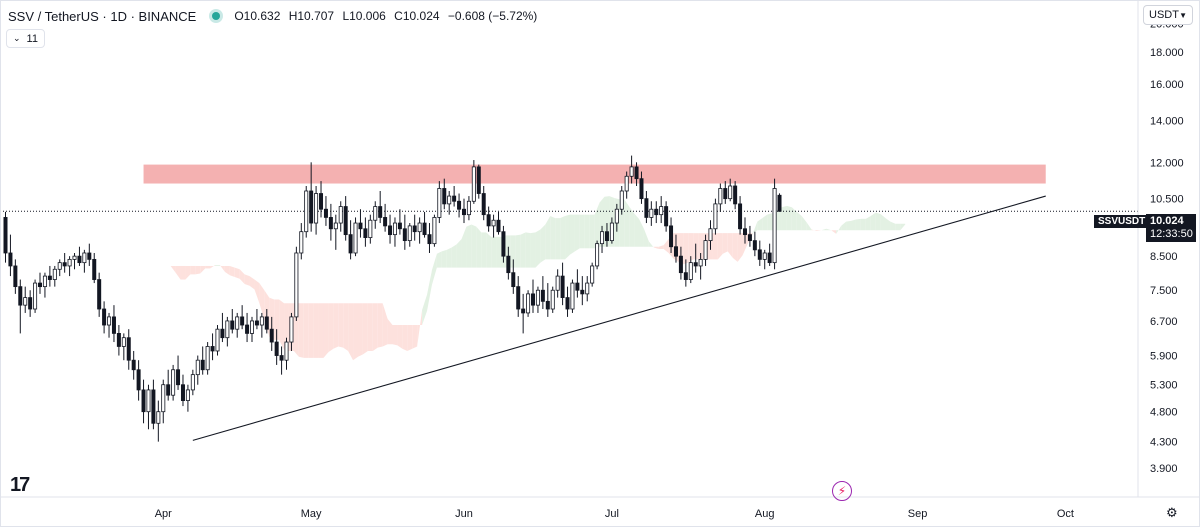 This screenshot has width=1200, height=527. I want to click on gear-icon: ⚙, so click(1172, 512).